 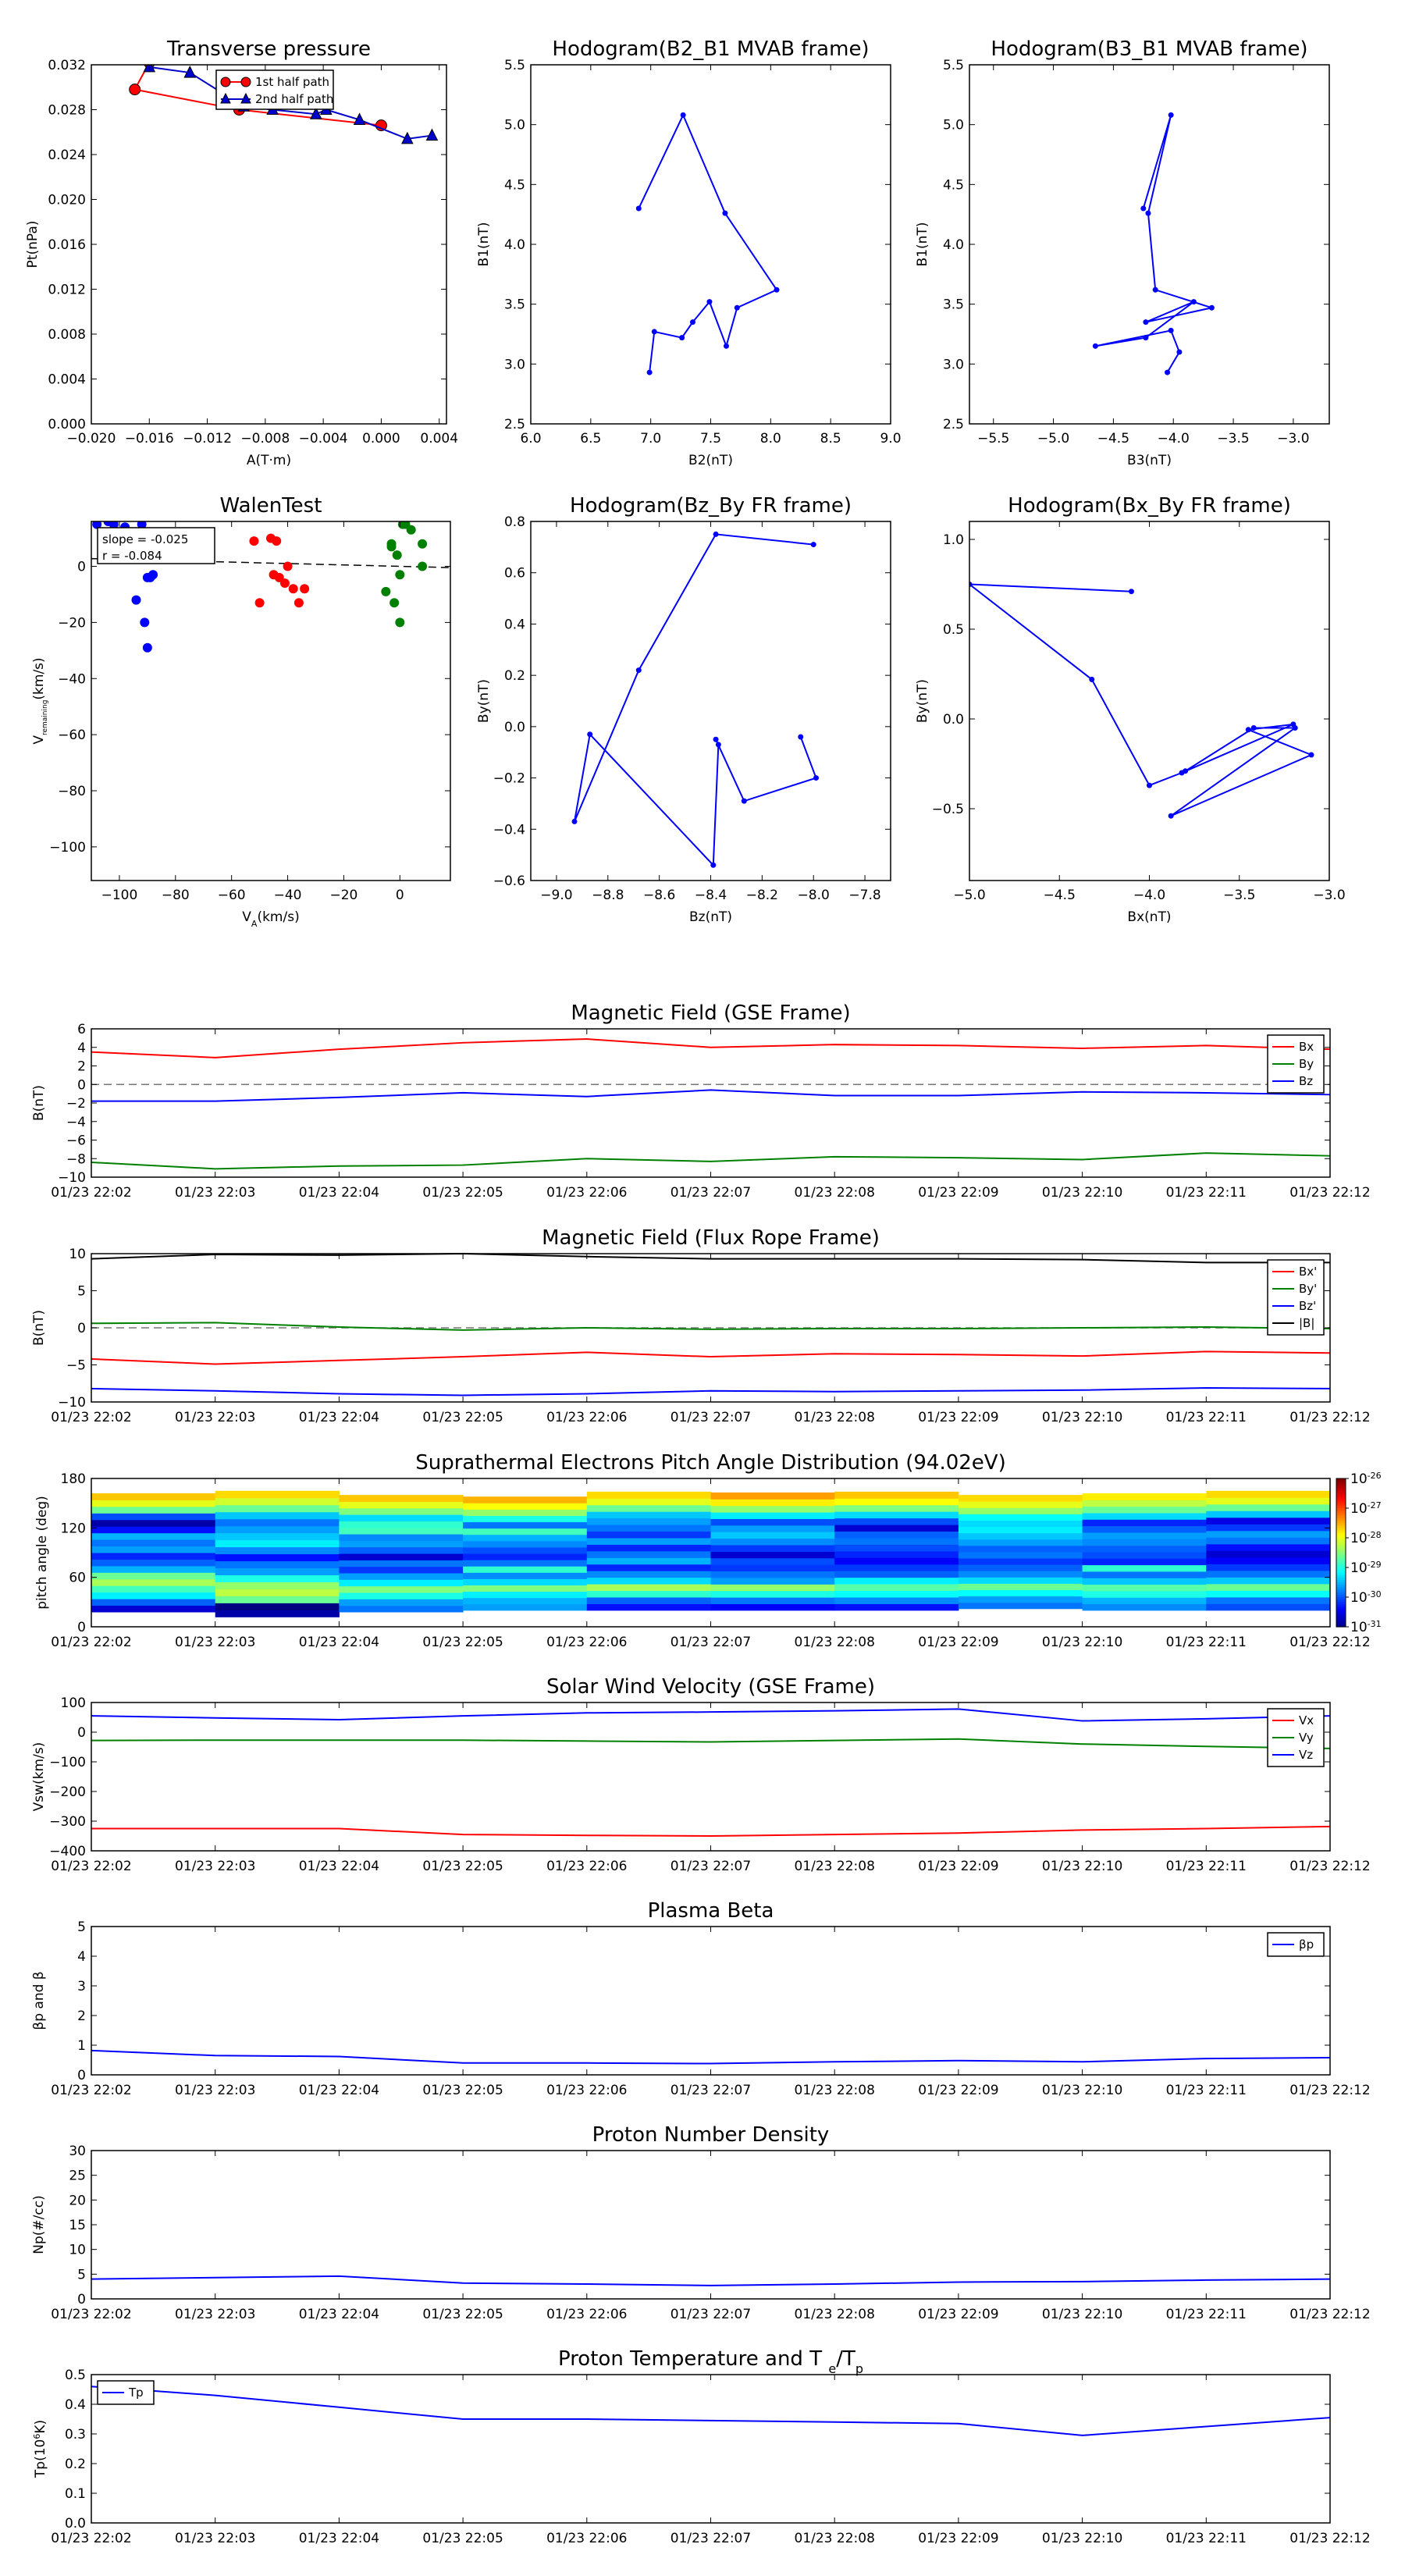 I want to click on hodo1-ylabel: B1(nT), so click(x=484, y=245).